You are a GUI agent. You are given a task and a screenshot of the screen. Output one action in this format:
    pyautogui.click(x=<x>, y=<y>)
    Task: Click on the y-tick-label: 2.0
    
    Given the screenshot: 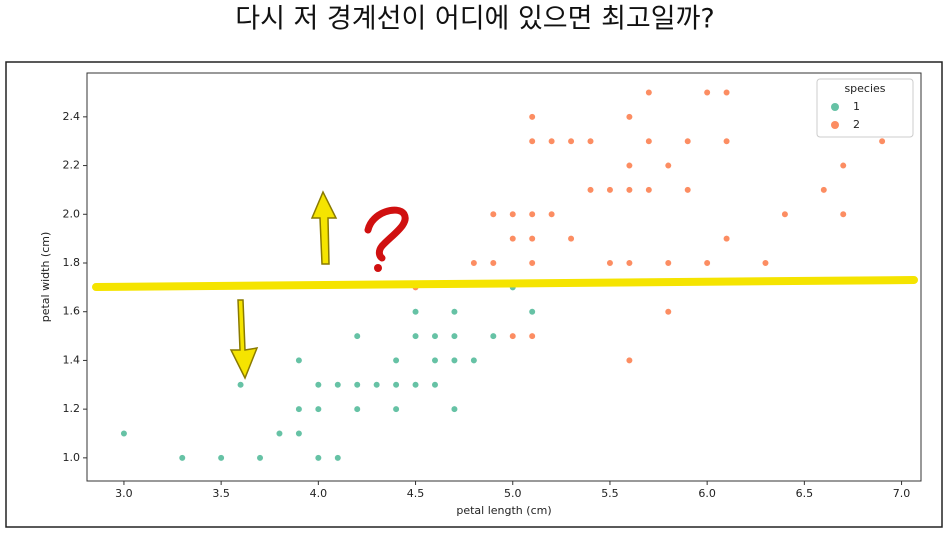 What is the action you would take?
    pyautogui.click(x=72, y=213)
    